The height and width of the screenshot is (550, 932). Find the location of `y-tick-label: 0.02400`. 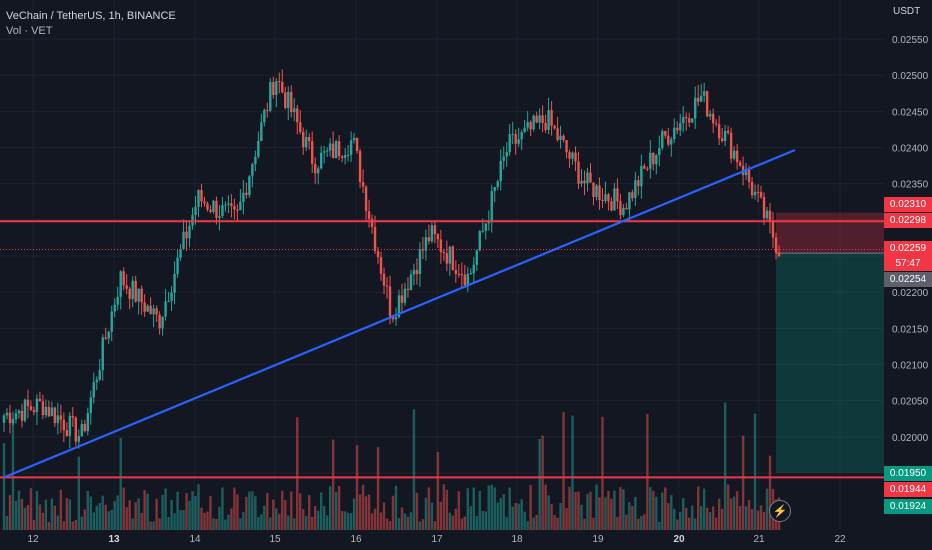

y-tick-label: 0.02400 is located at coordinates (910, 149).